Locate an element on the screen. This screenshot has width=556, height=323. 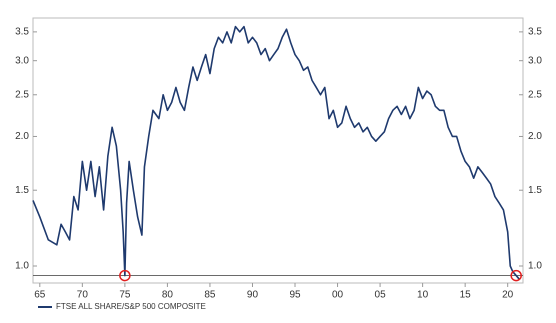
y2-tick-label: 1.5 is located at coordinates (535, 190).